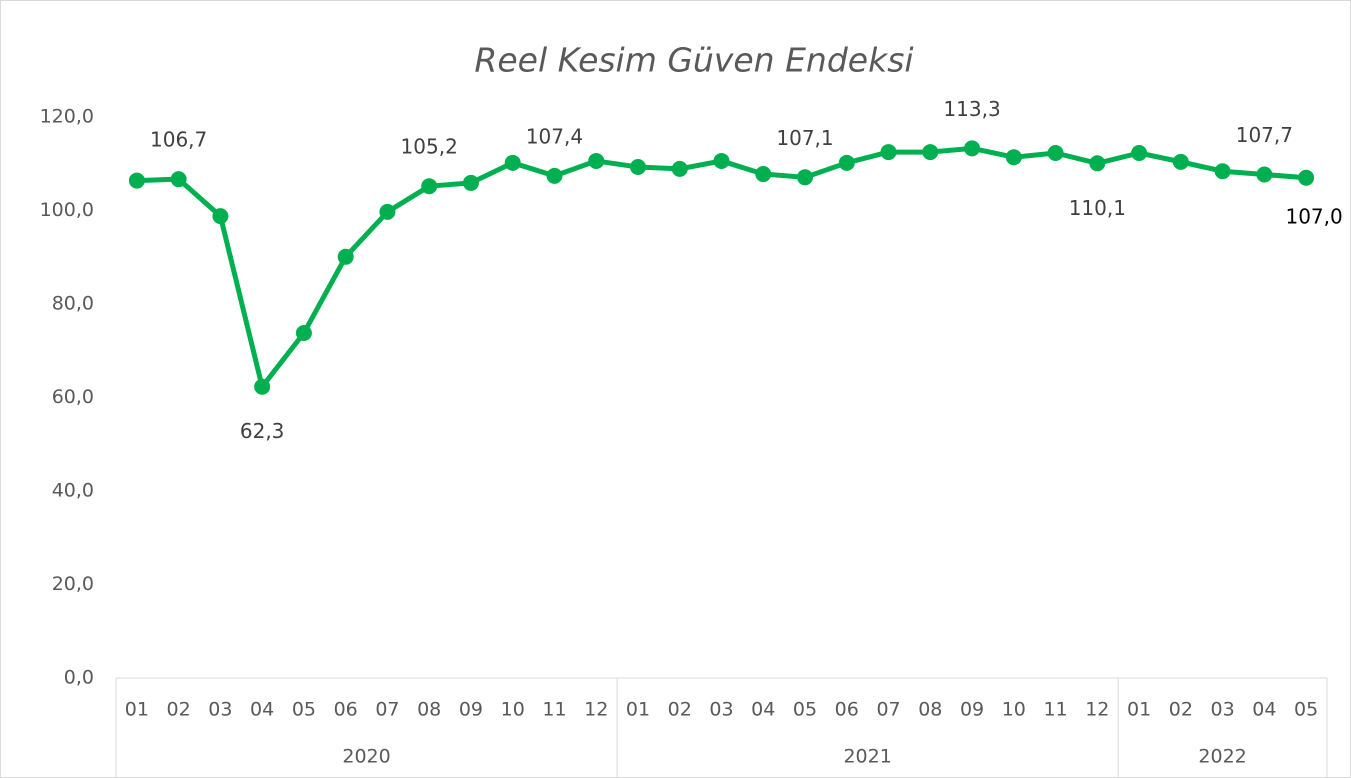  Describe the element at coordinates (971, 109) in the screenshot. I see `data-label: 113,3` at that location.